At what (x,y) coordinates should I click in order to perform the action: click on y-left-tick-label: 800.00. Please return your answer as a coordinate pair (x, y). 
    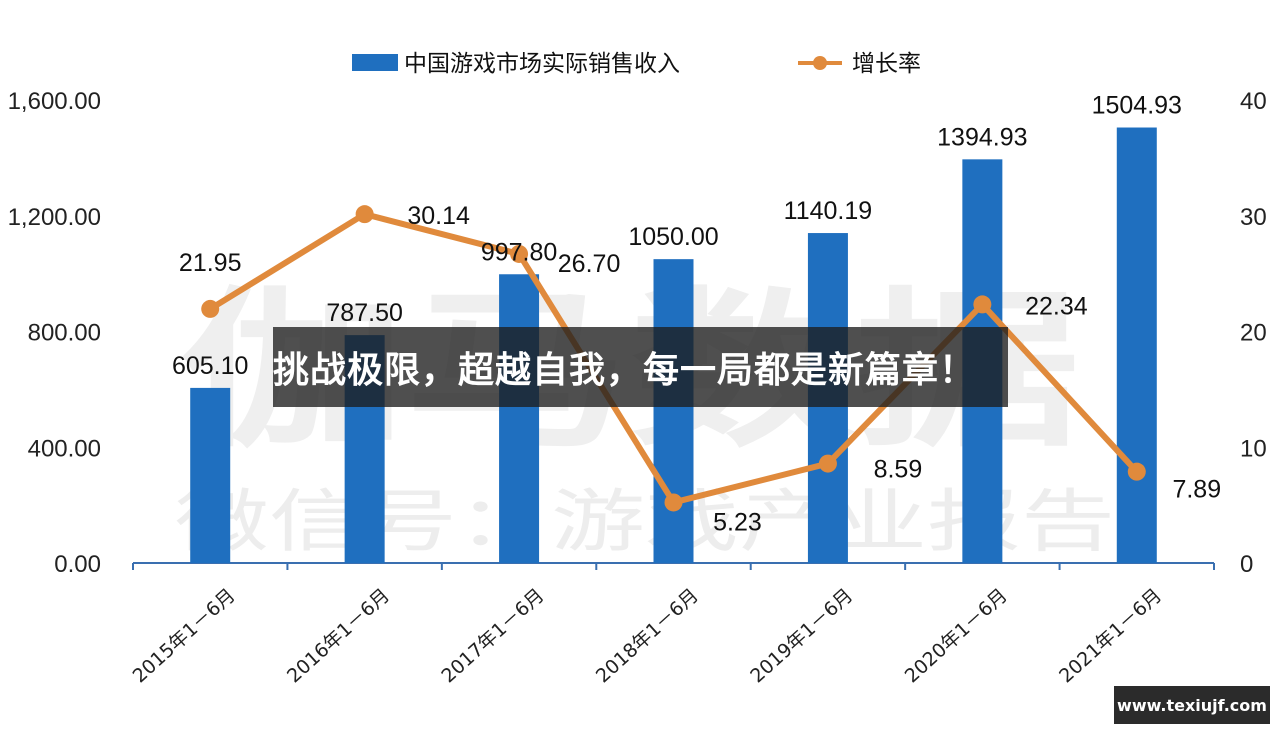
    Looking at the image, I should click on (64, 333).